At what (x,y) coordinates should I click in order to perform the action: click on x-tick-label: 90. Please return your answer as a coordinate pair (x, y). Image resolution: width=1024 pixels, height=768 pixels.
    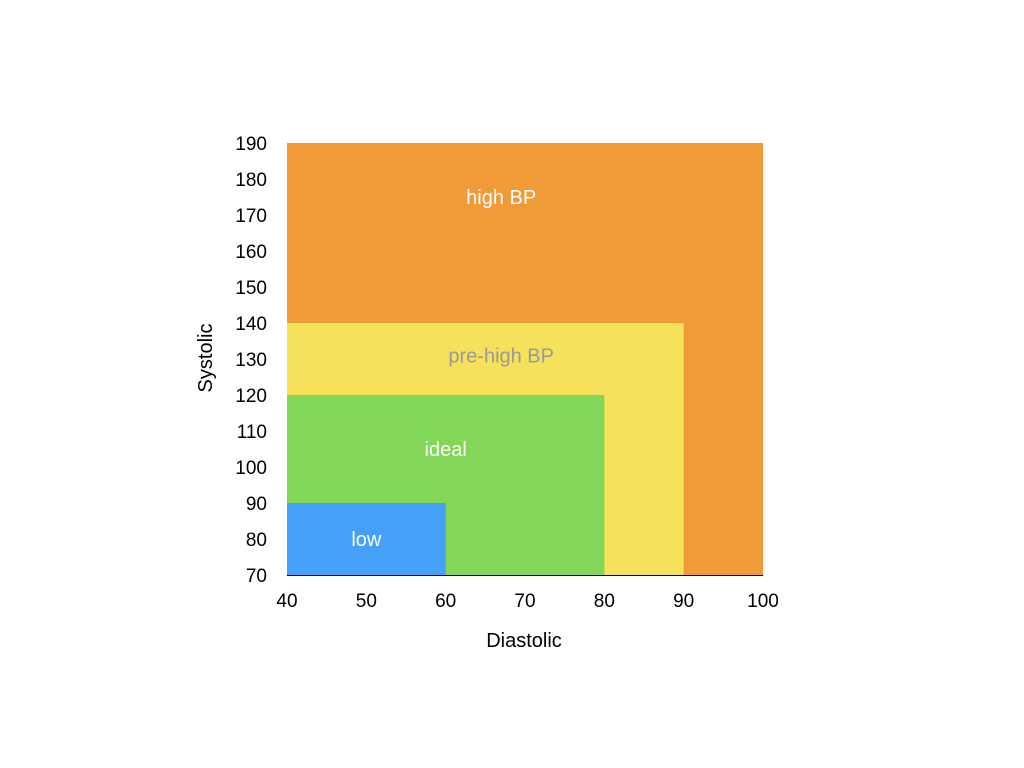
    Looking at the image, I should click on (683, 601).